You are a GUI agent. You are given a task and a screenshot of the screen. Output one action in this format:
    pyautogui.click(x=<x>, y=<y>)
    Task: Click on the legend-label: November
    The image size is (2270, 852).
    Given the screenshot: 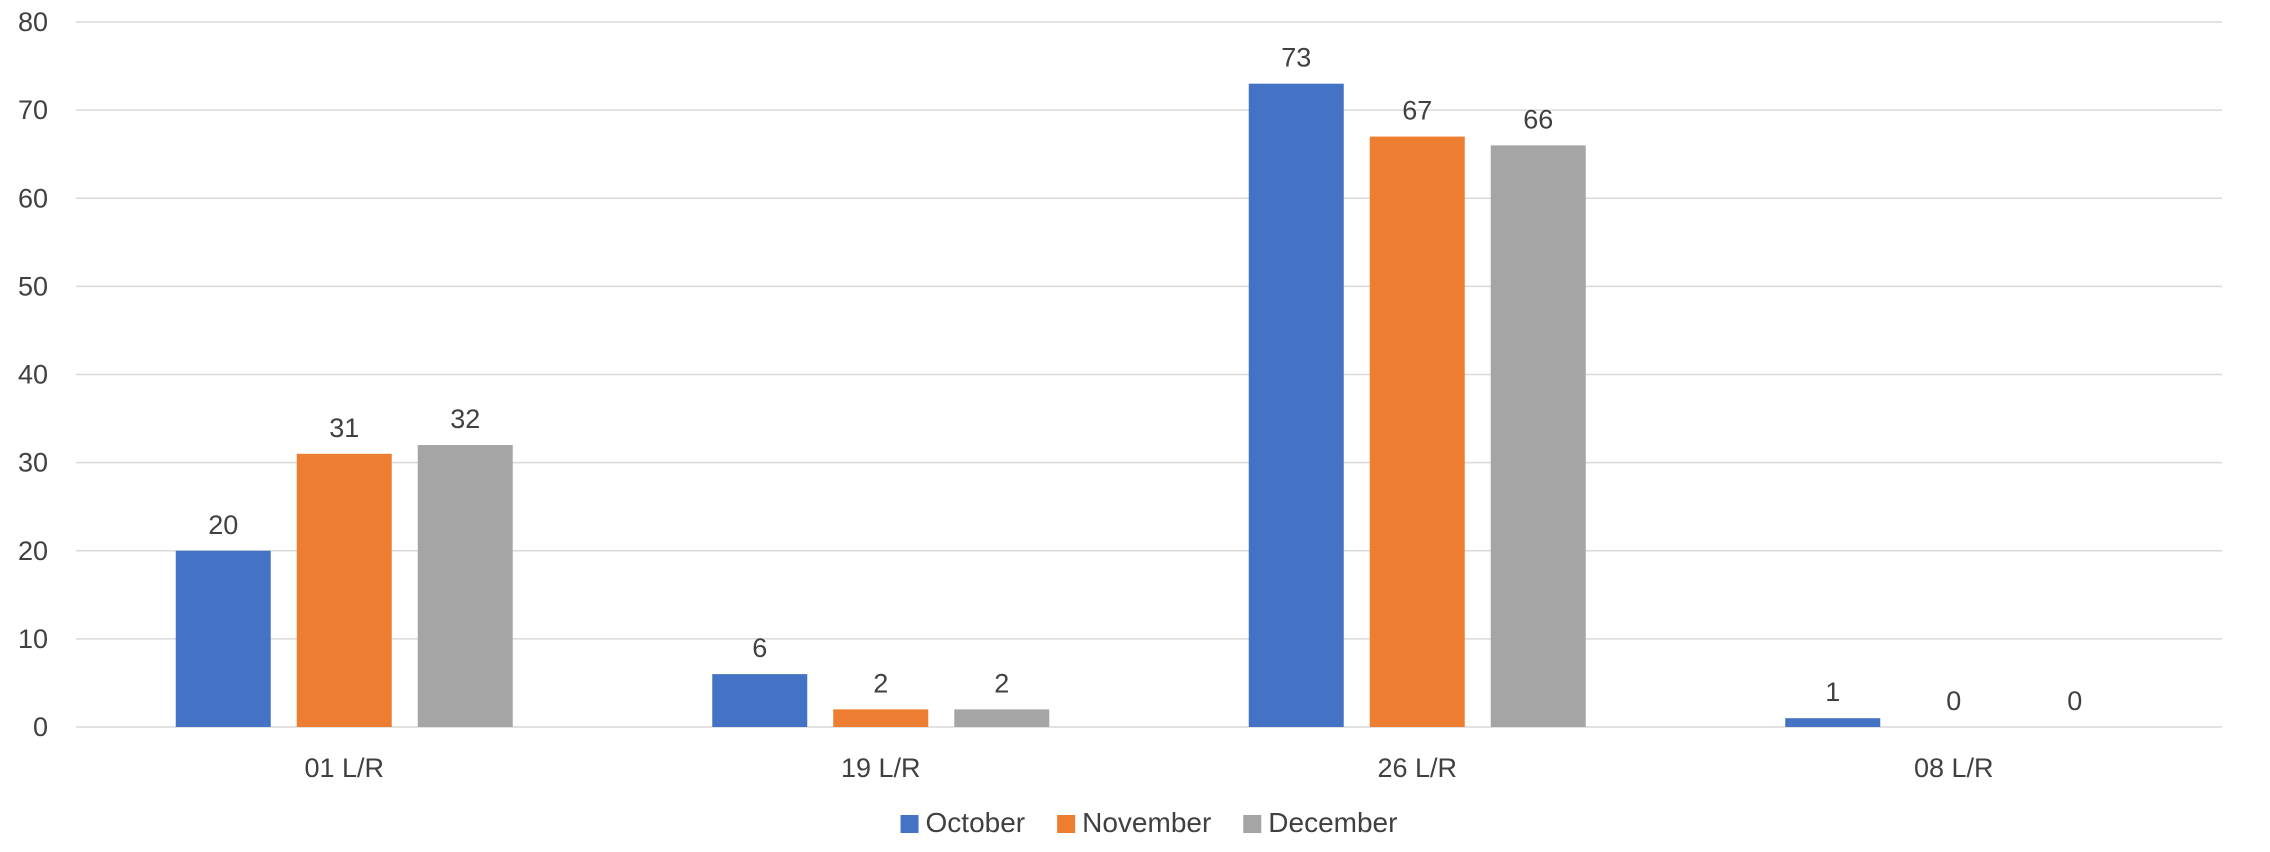 What is the action you would take?
    pyautogui.click(x=1146, y=822)
    